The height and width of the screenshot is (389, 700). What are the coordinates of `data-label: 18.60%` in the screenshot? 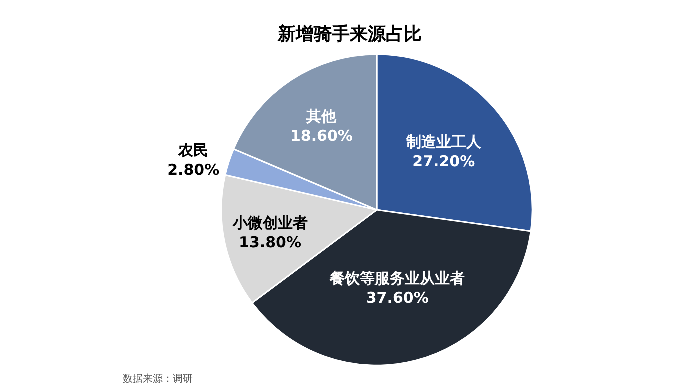 It's located at (321, 136).